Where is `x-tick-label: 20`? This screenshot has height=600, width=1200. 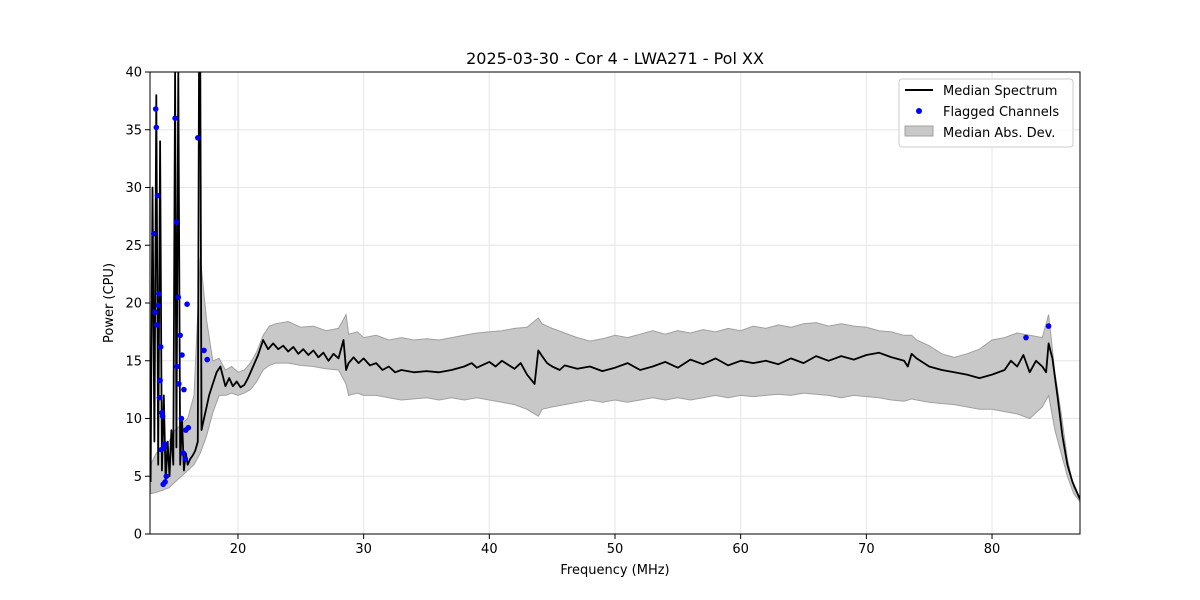
x-tick-label: 20 is located at coordinates (238, 549).